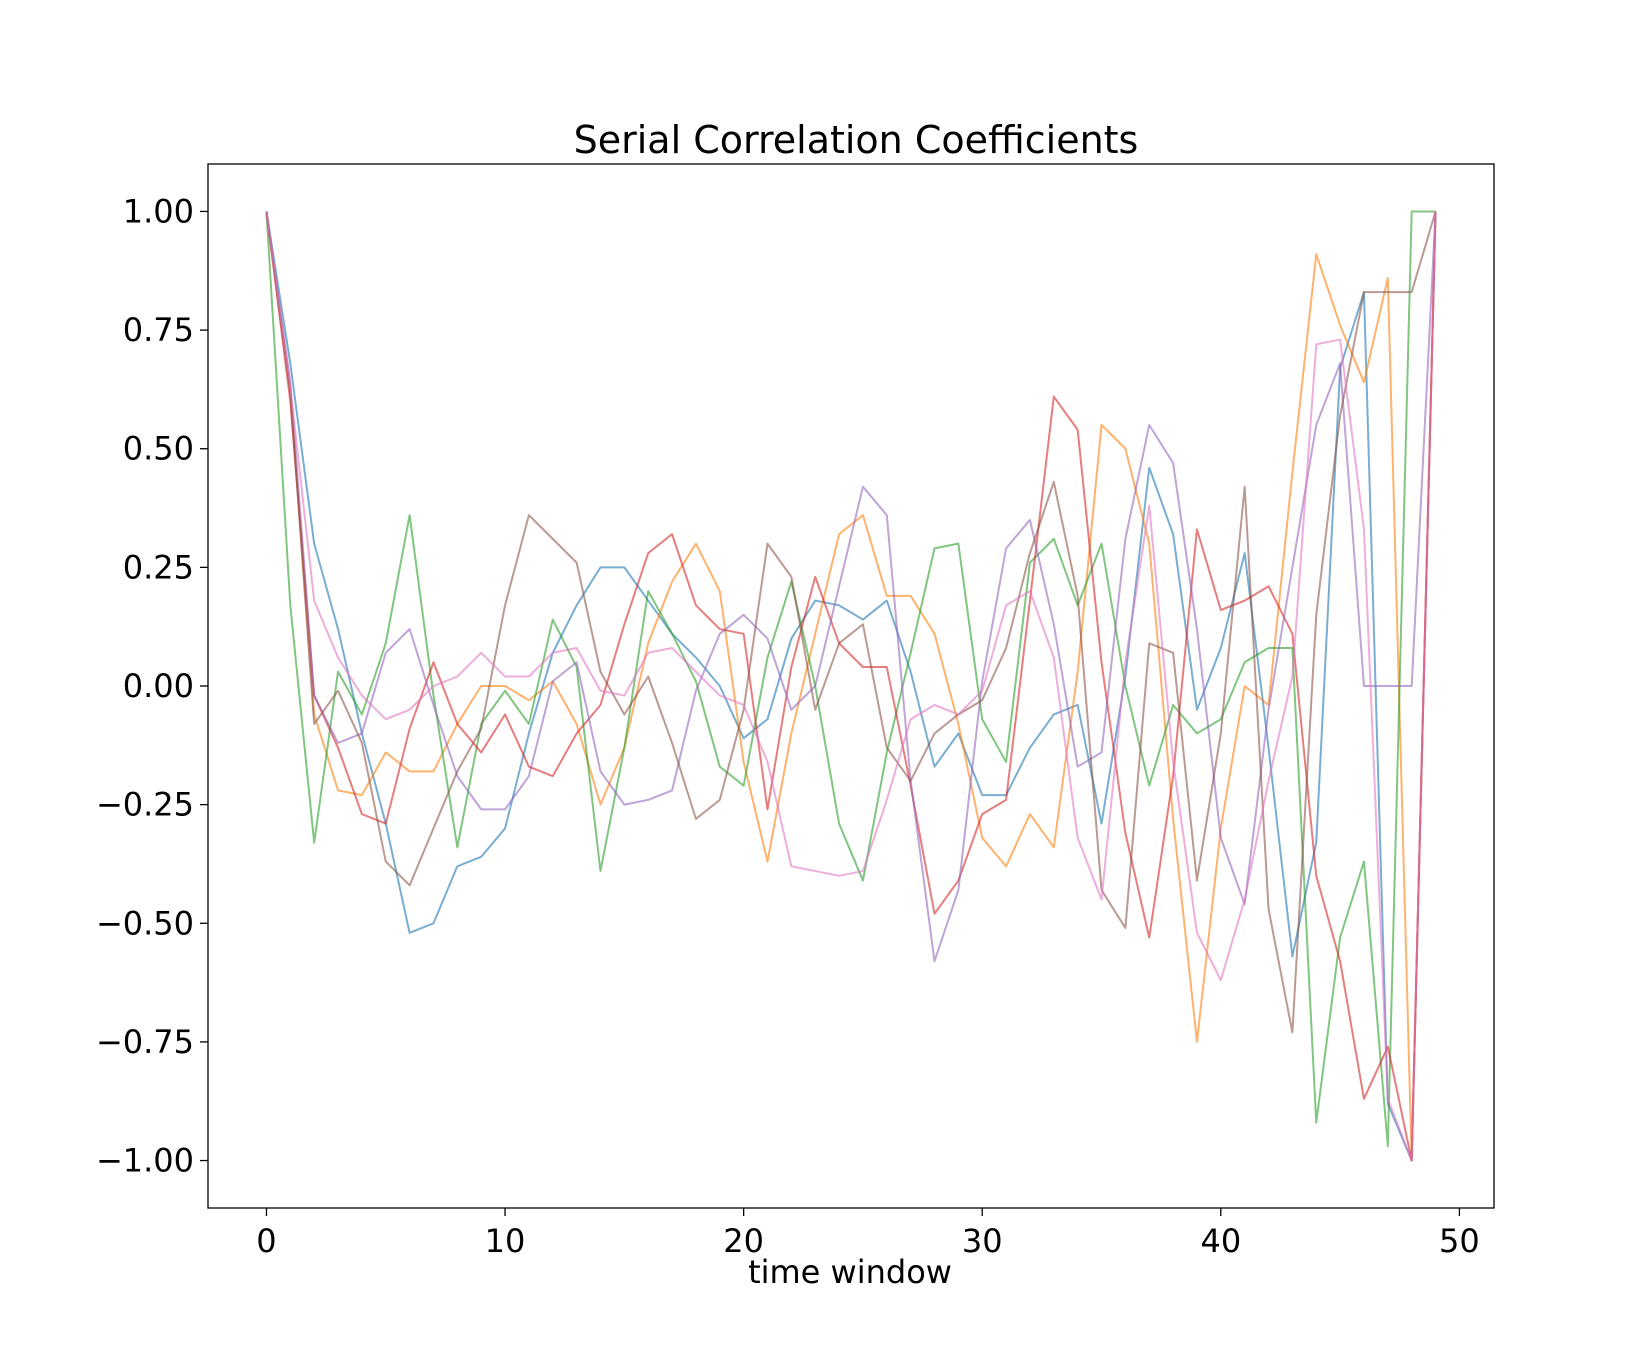 This screenshot has width=1650, height=1350. Describe the element at coordinates (158, 449) in the screenshot. I see `y-tick-label: 0.50` at that location.